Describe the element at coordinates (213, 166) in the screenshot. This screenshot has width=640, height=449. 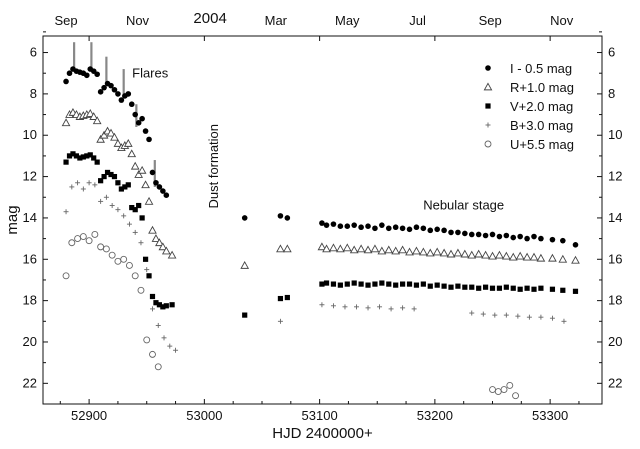
I see `annotation: Dust formation` at that location.